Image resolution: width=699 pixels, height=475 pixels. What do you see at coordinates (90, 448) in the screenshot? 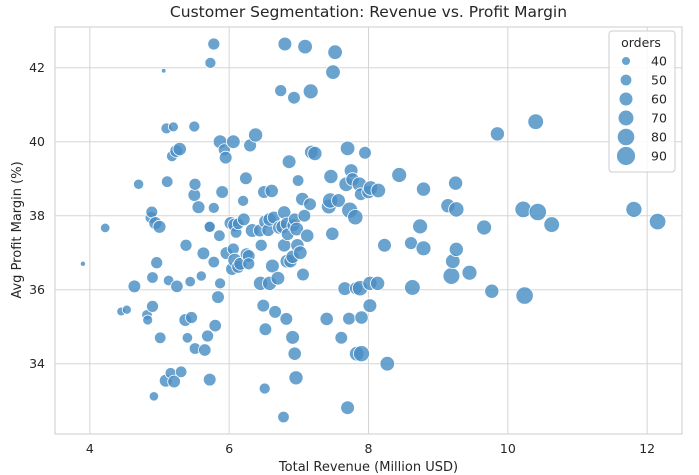
I see `x-tick-label: 4` at bounding box center [90, 448].